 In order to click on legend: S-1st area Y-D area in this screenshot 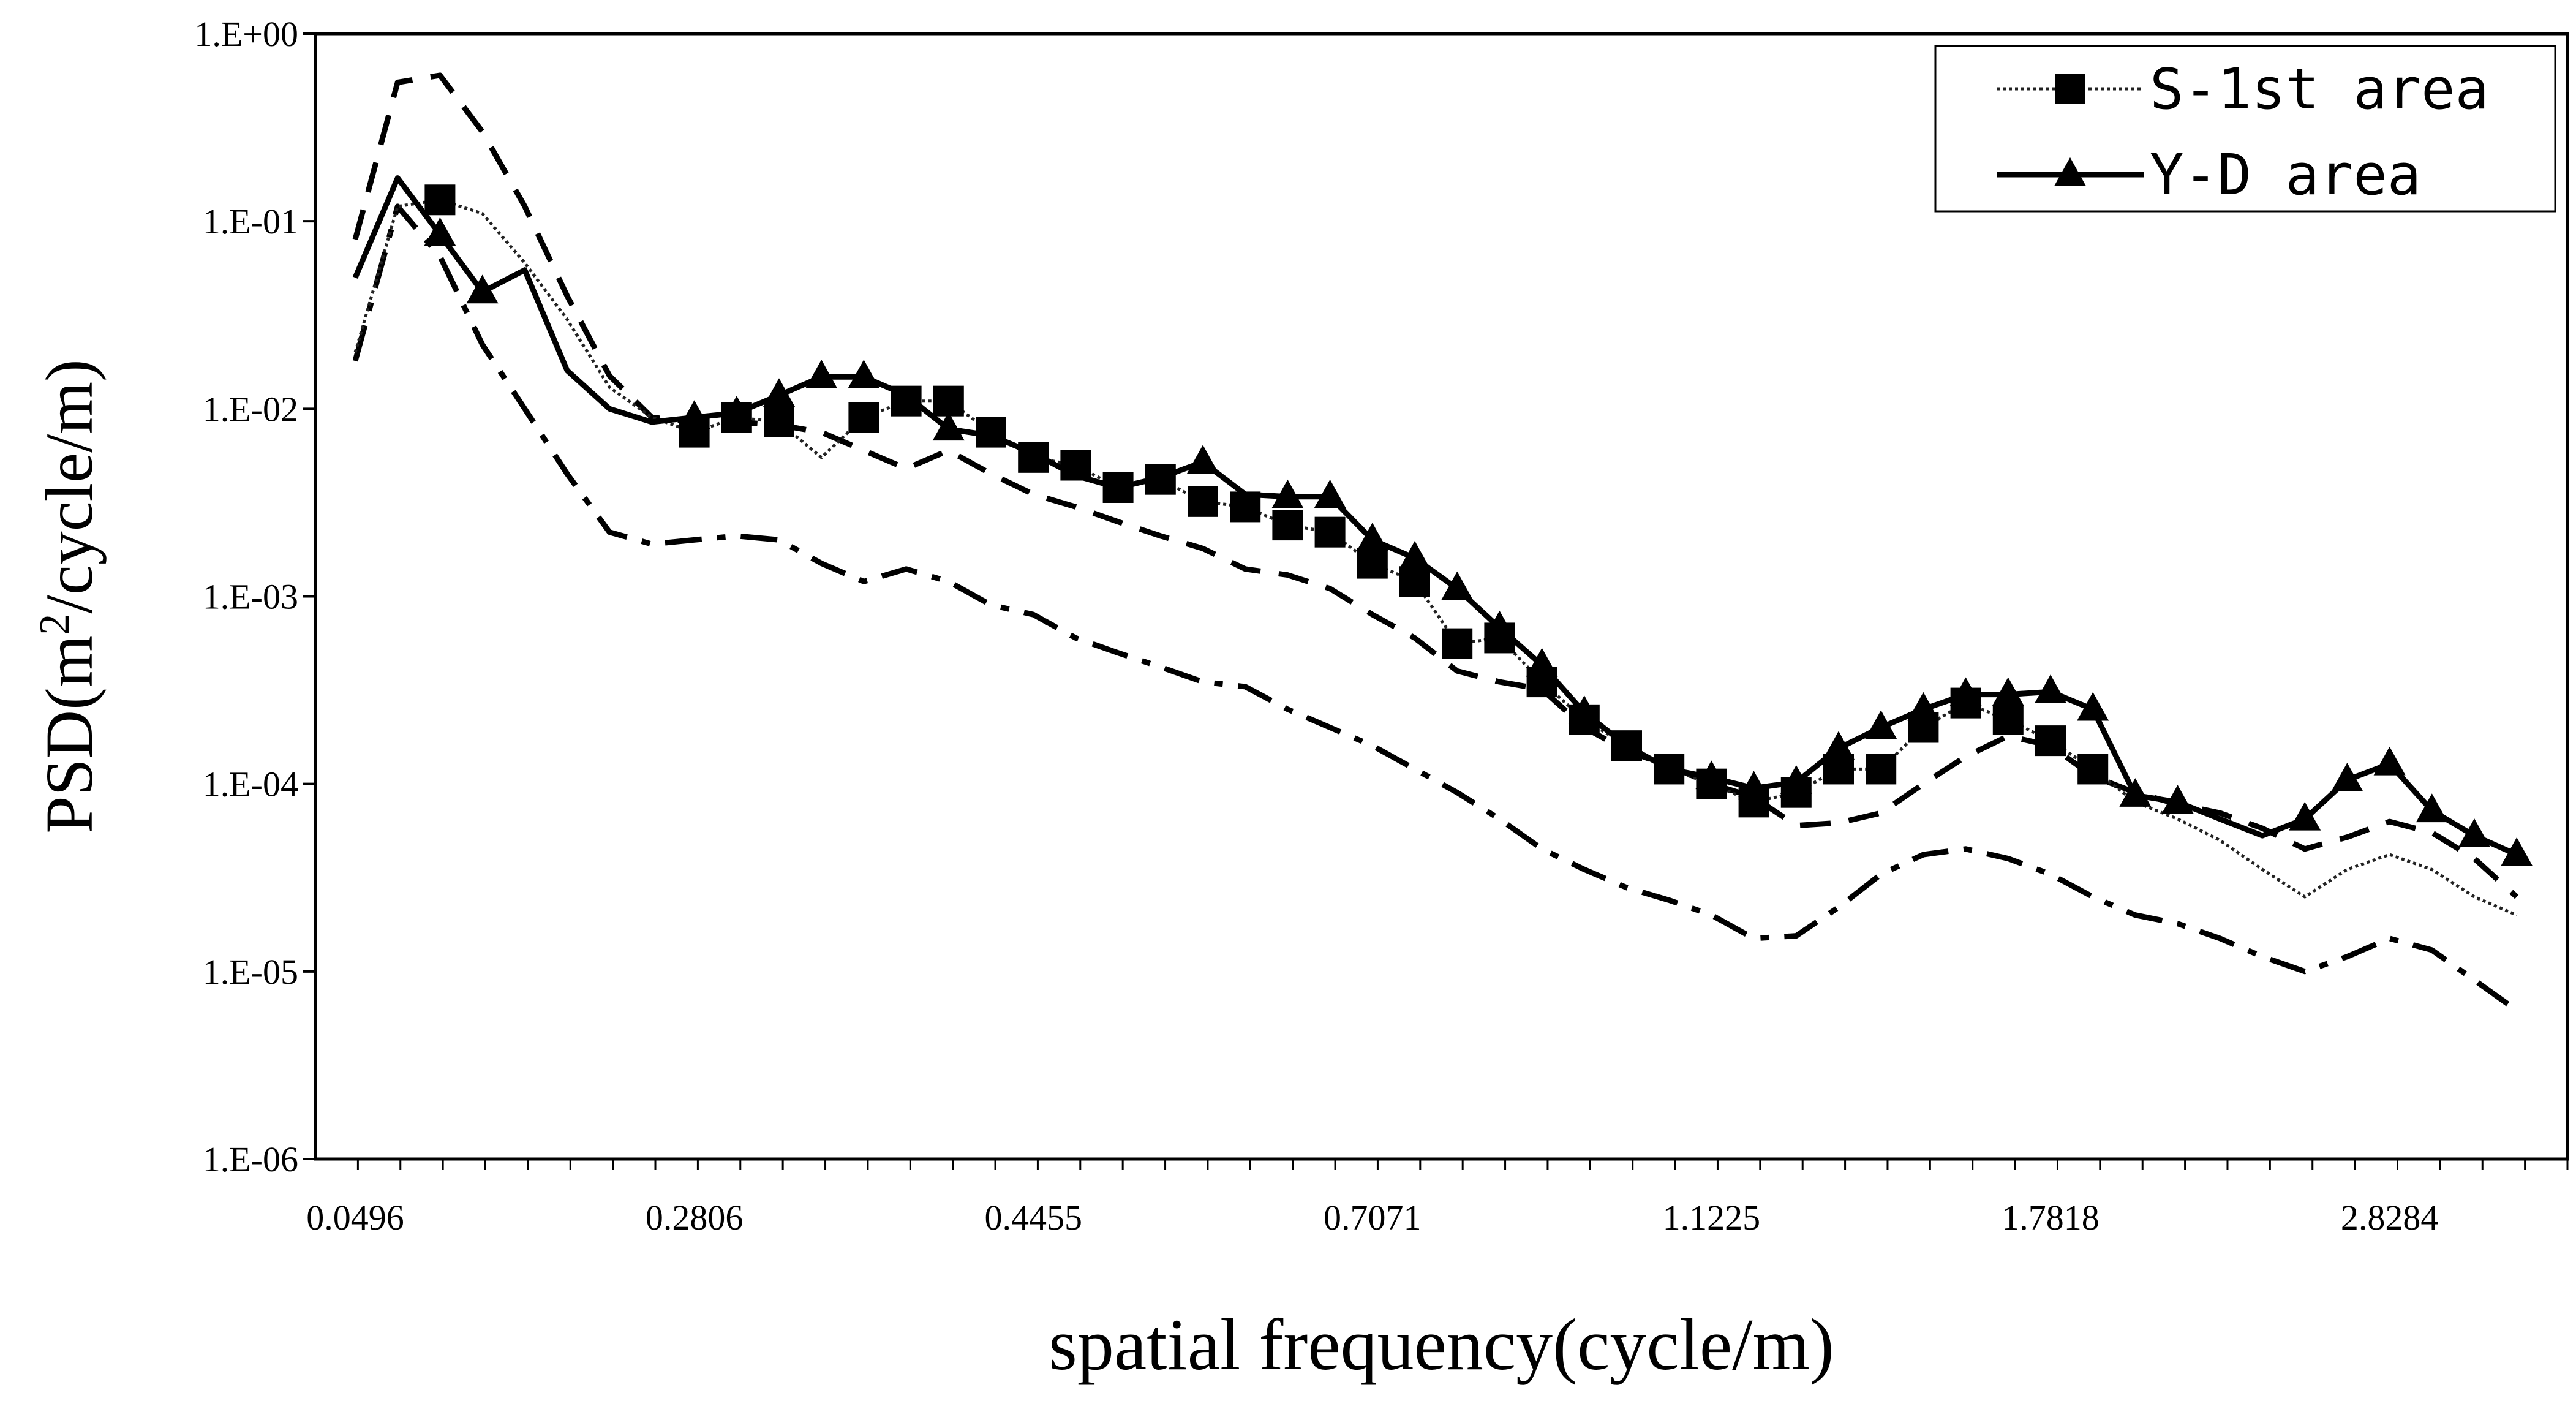, I will do `click(2245, 129)`.